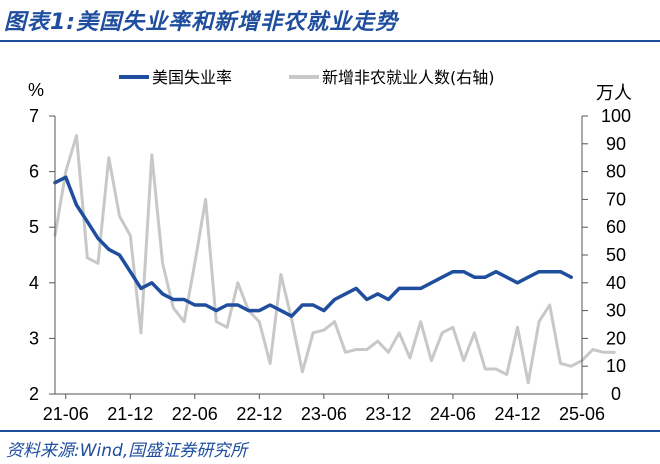 This screenshot has width=660, height=464. I want to click on right-axis-tick-label: 70, so click(616, 199).